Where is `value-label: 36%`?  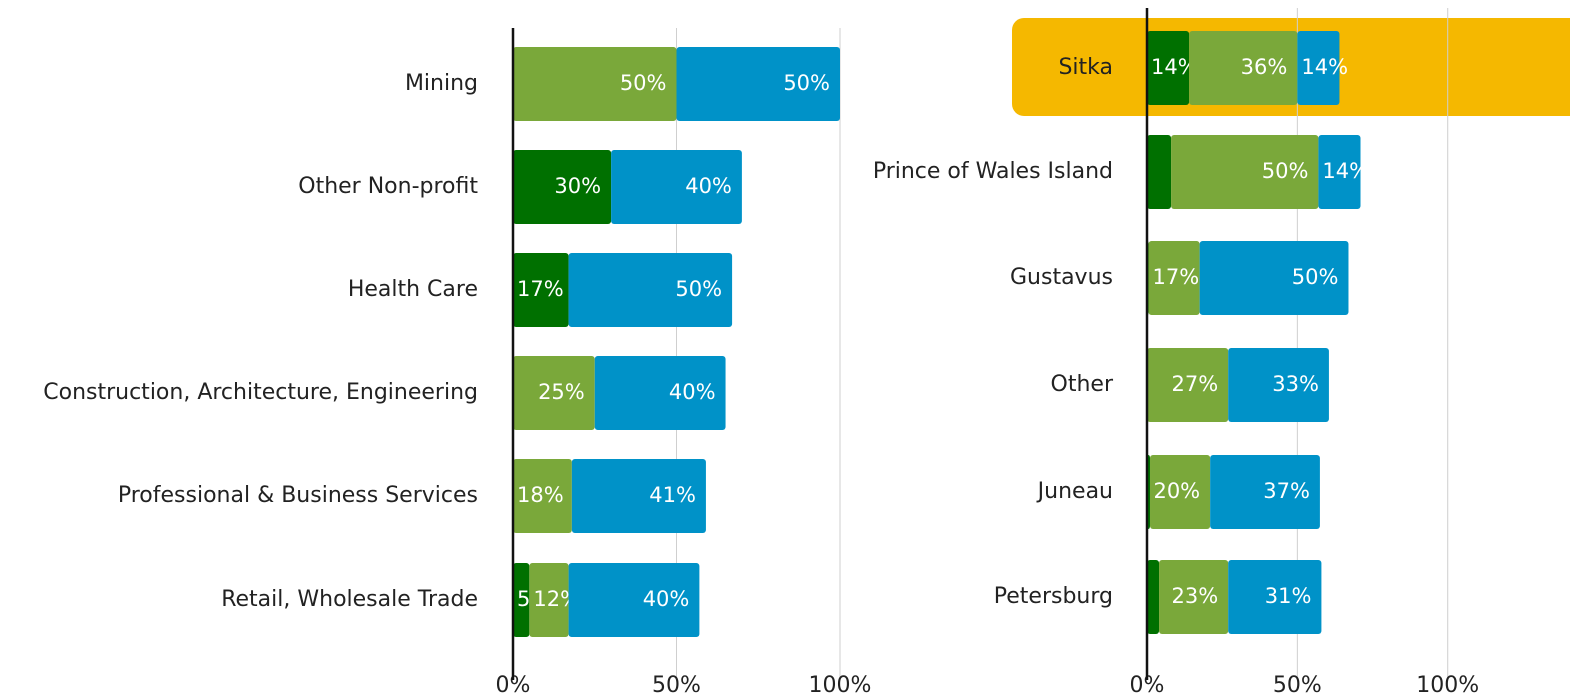
value-label: 36% is located at coordinates (1264, 67).